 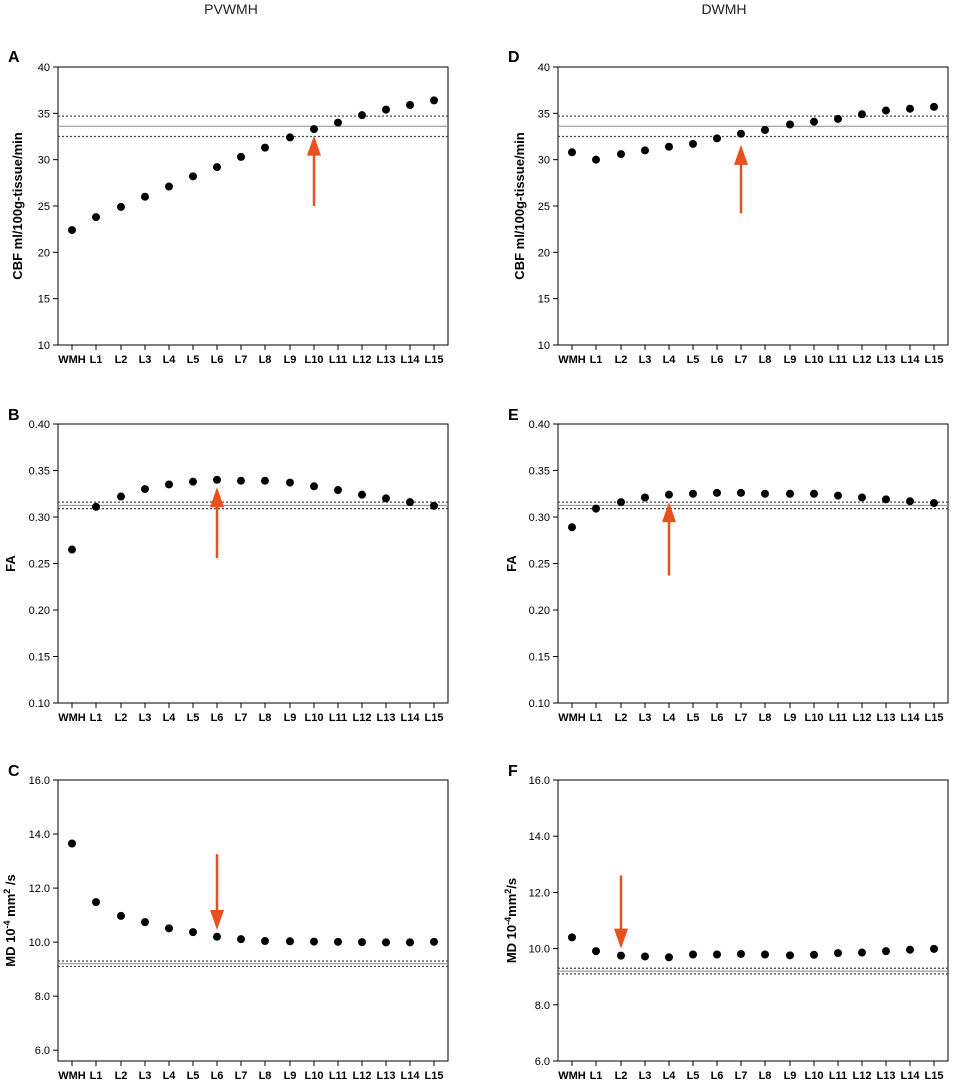 What do you see at coordinates (39, 658) in the screenshot?
I see `y-tick-label: 0.15` at bounding box center [39, 658].